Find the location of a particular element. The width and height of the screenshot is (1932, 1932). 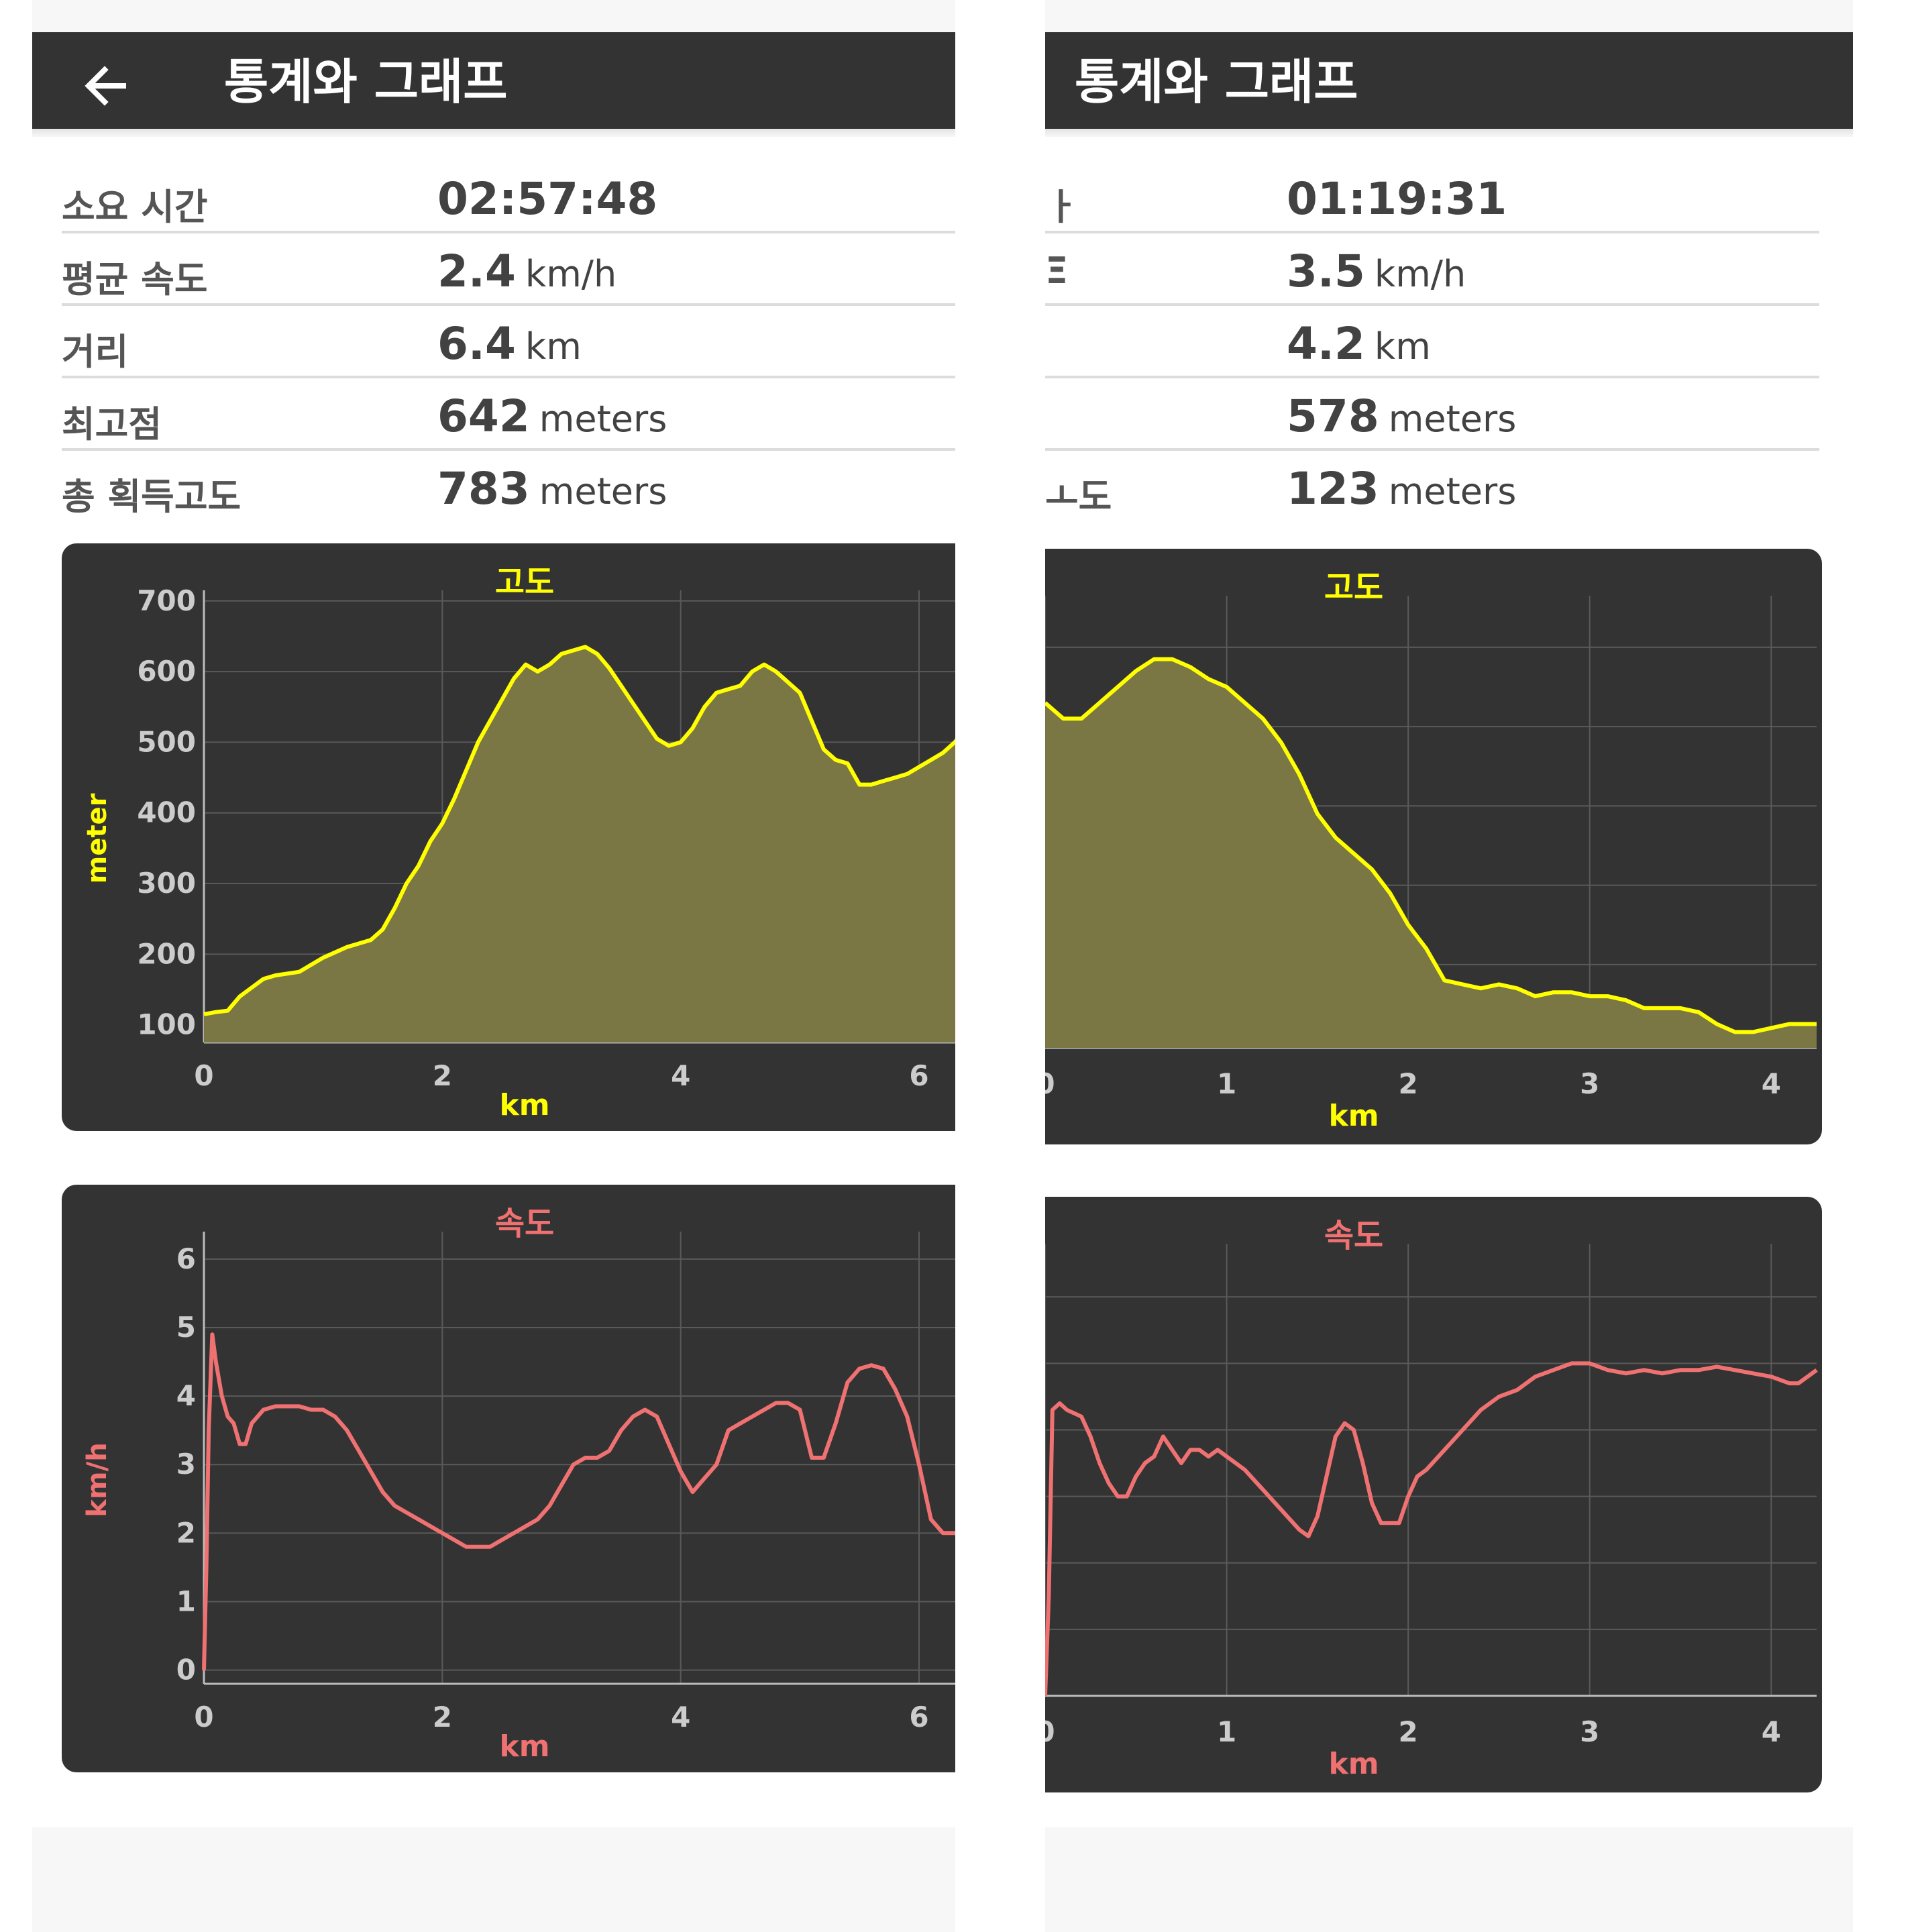

speed-chart: 0 1 2 3 4 속도 km is located at coordinates (1431, 1499).